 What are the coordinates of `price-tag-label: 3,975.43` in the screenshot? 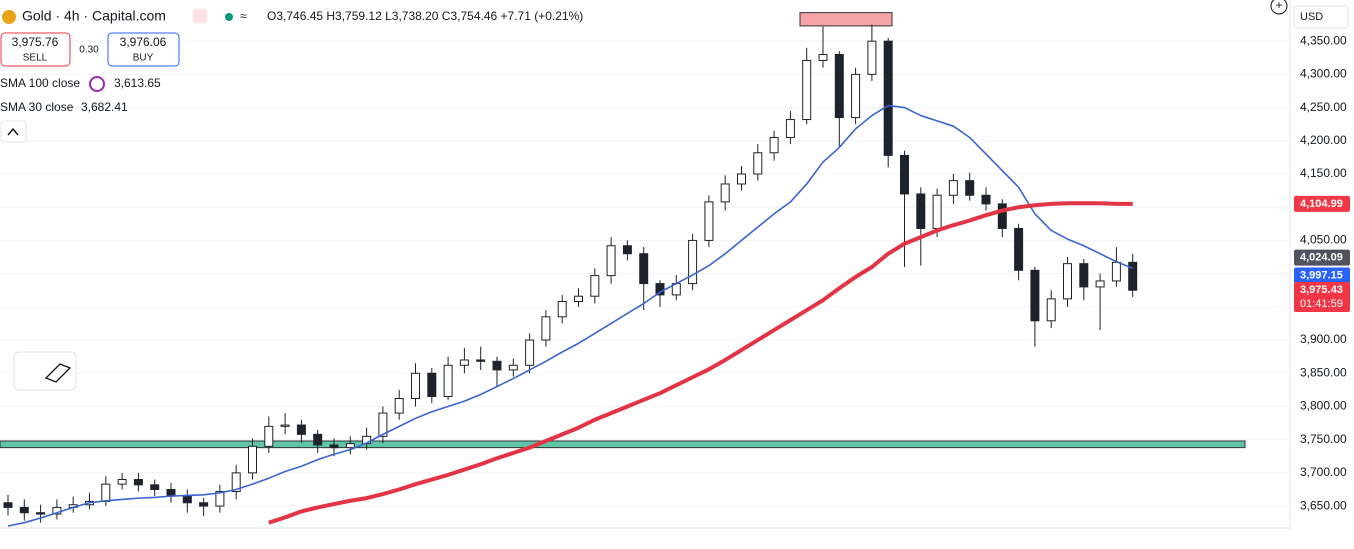 It's located at (1321, 290).